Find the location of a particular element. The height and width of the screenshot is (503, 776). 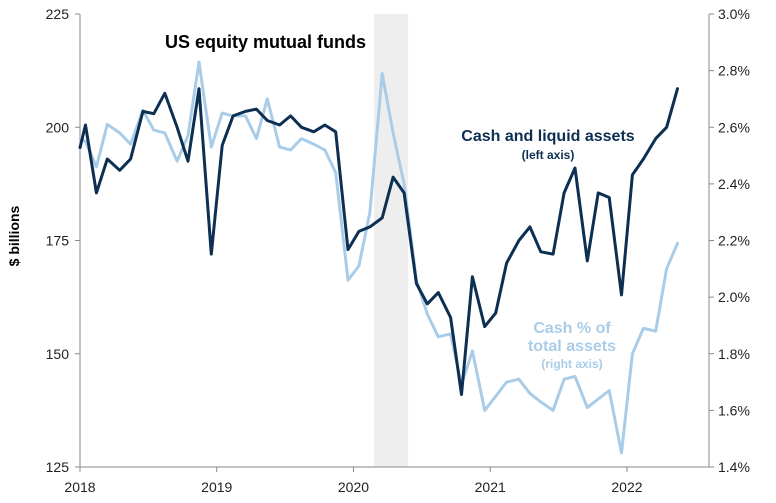

x-tick-label: 2020 is located at coordinates (353, 487).